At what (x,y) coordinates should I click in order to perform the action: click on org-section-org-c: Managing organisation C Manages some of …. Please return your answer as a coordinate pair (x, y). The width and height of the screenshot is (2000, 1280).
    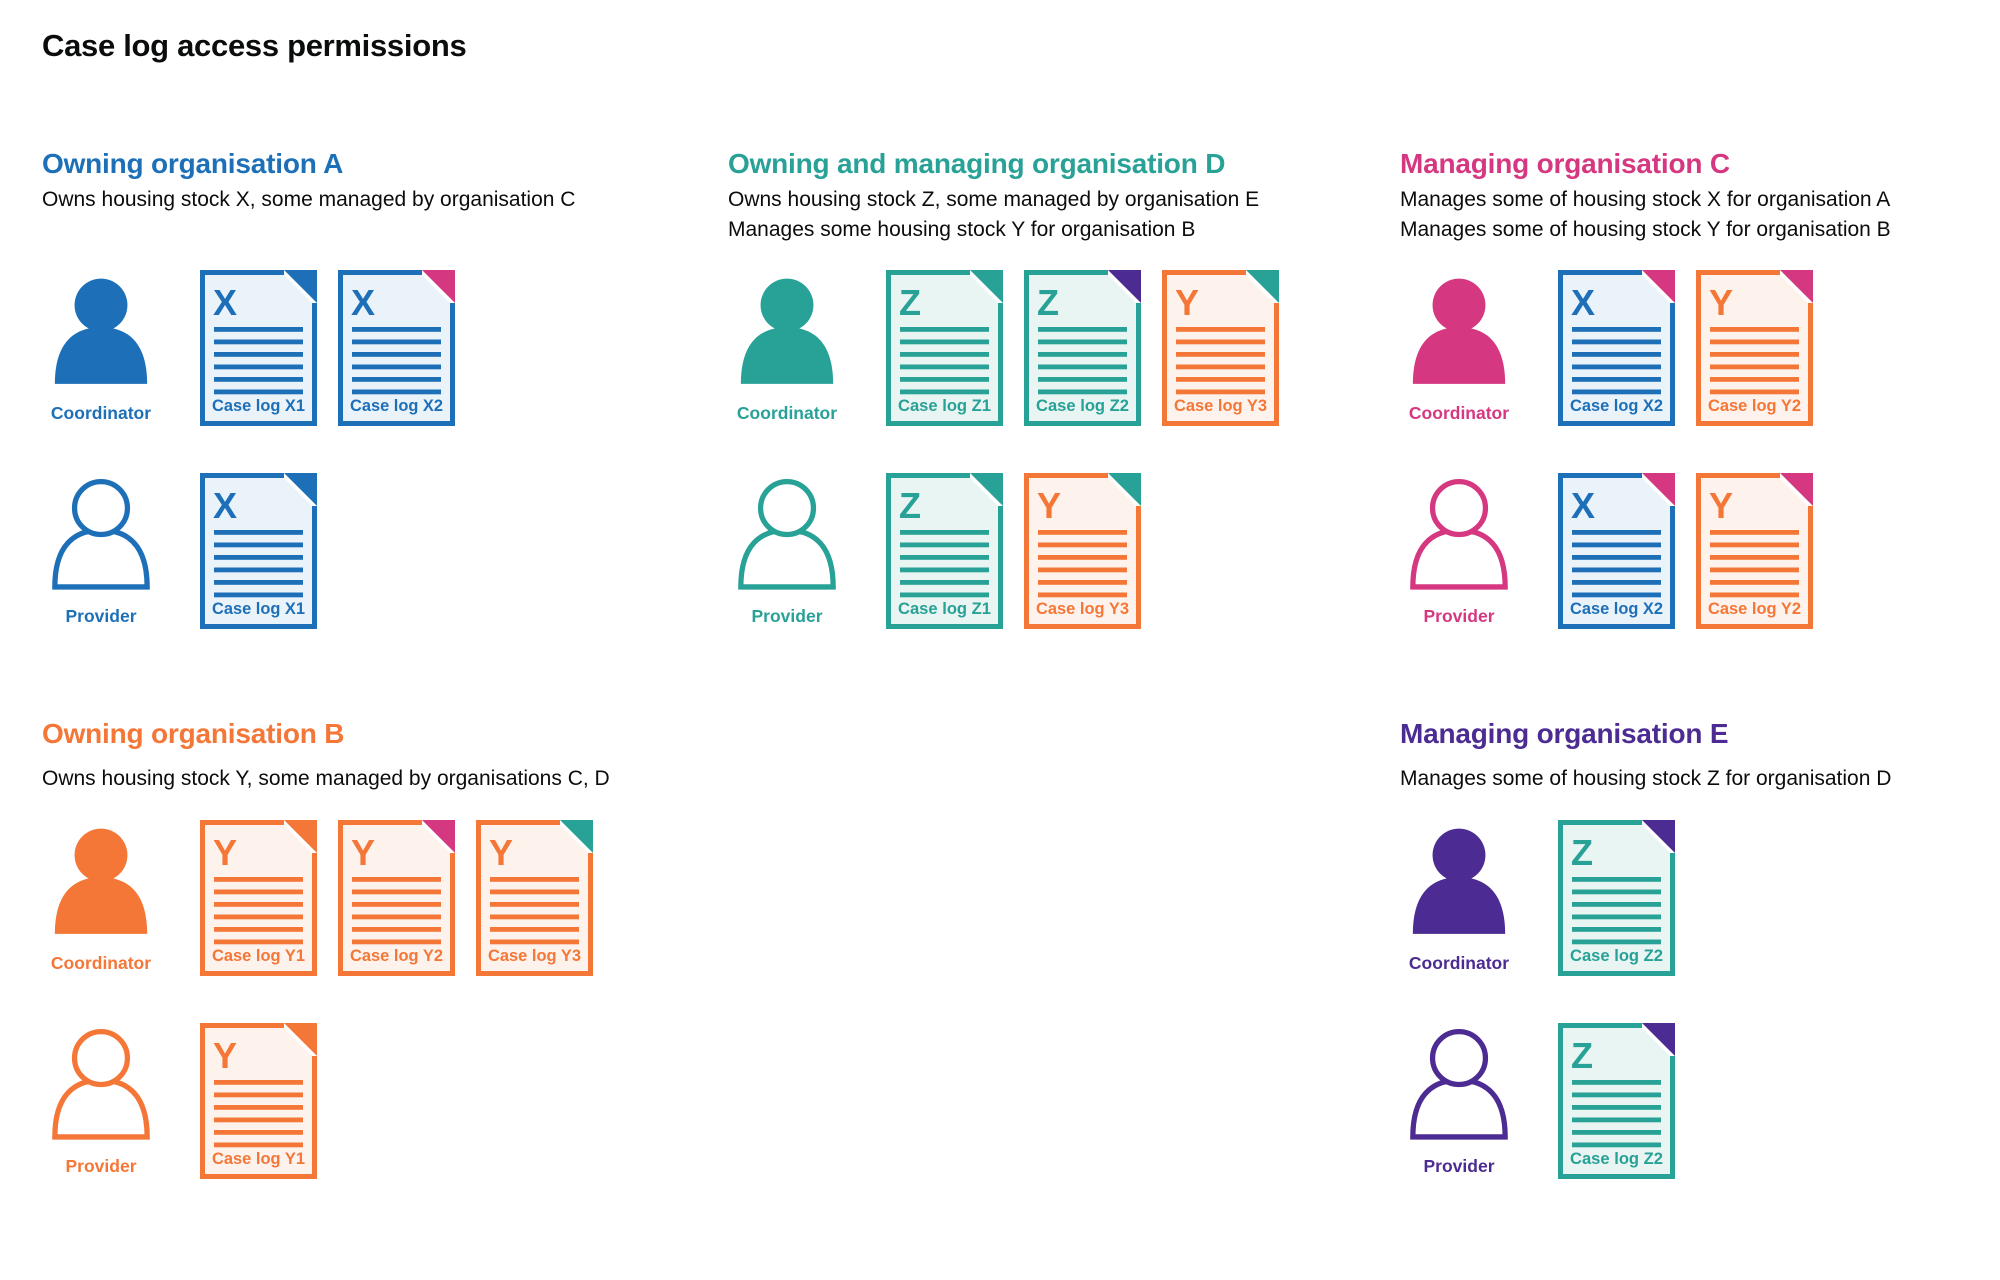
    Looking at the image, I should click on (1700, 384).